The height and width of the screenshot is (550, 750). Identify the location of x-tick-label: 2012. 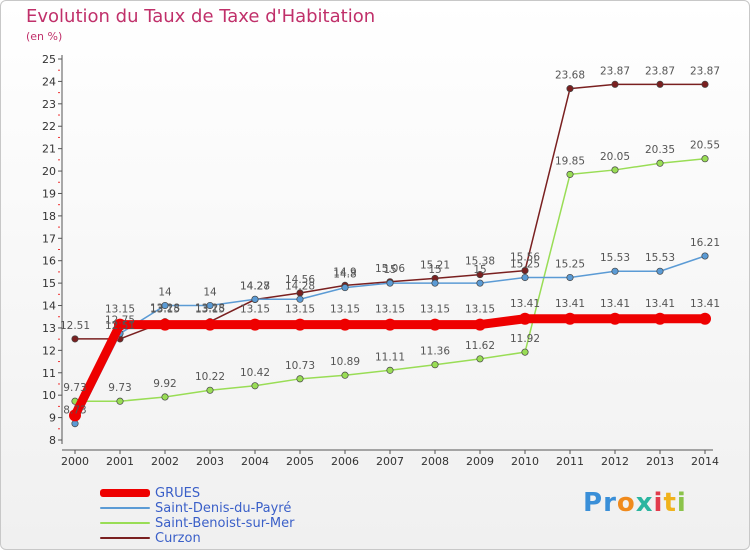
(615, 461).